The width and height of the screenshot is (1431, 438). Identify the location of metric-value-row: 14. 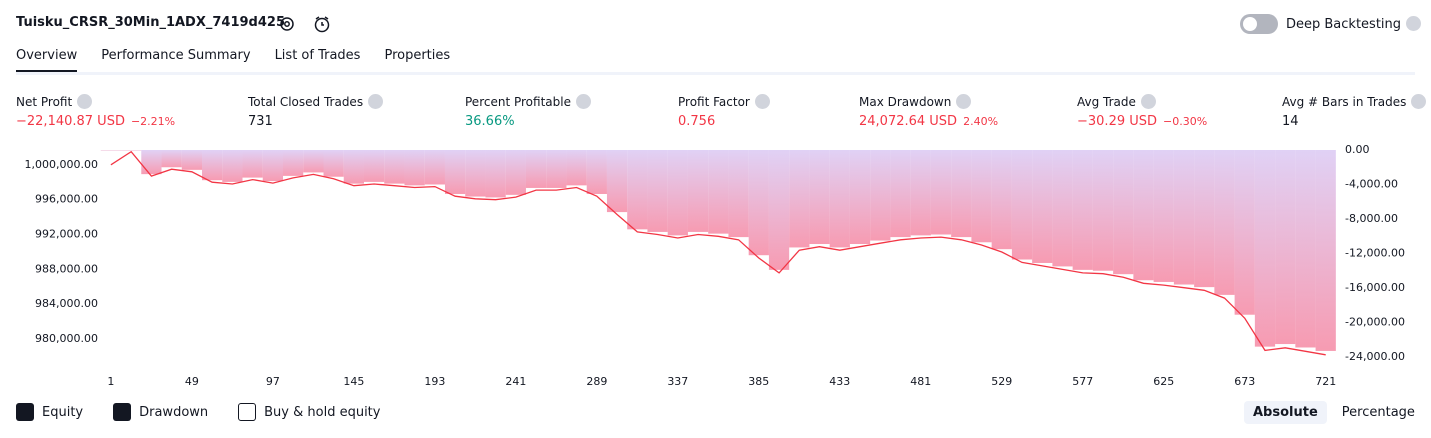
(1354, 121).